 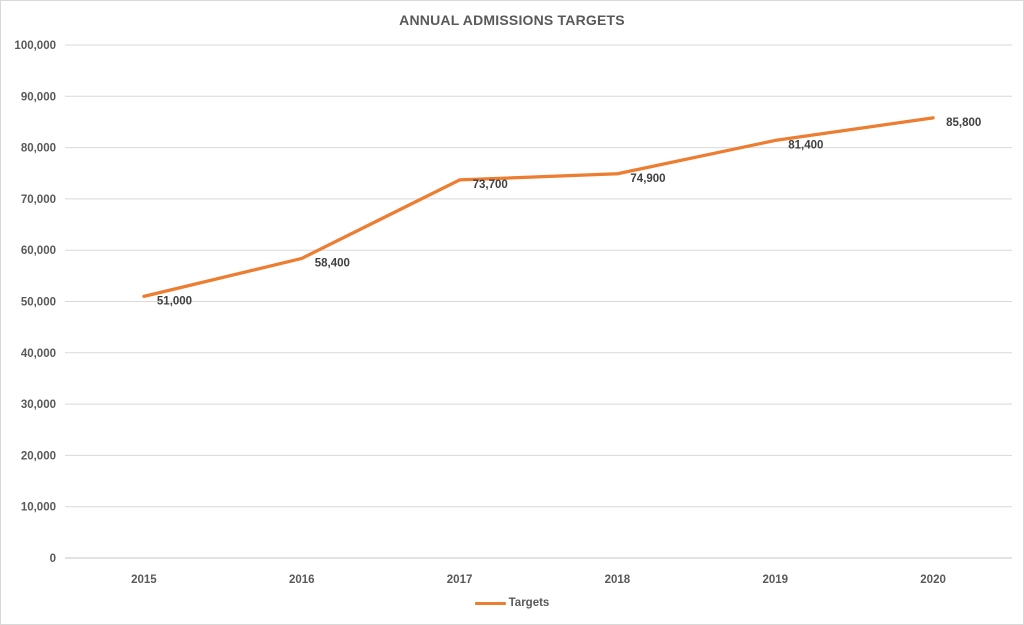 What do you see at coordinates (144, 580) in the screenshot?
I see `x-tick-label: 2015` at bounding box center [144, 580].